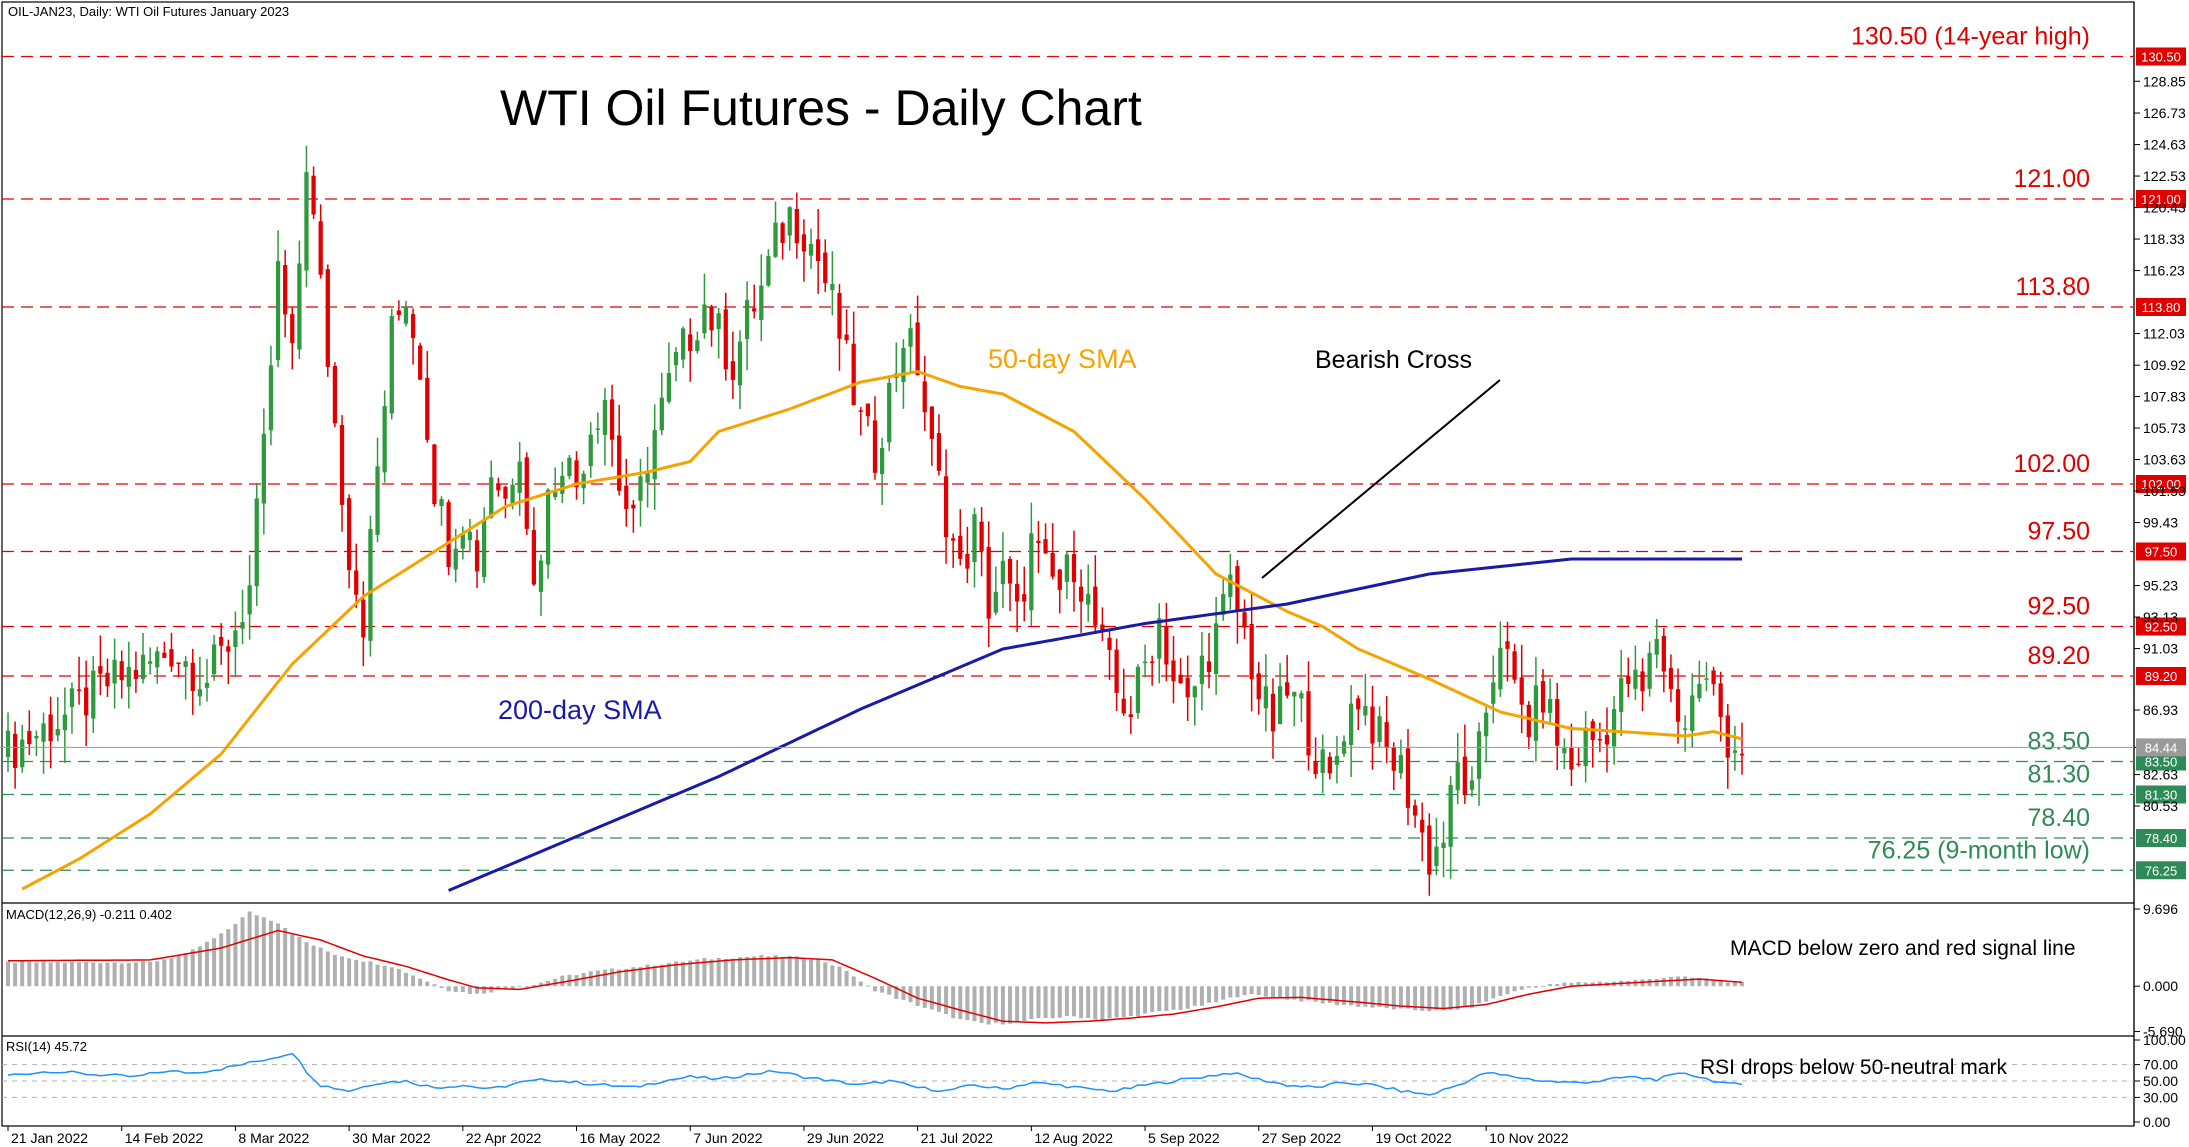 The image size is (2189, 1147). I want to click on level-badge-text: 76.25, so click(2161, 870).